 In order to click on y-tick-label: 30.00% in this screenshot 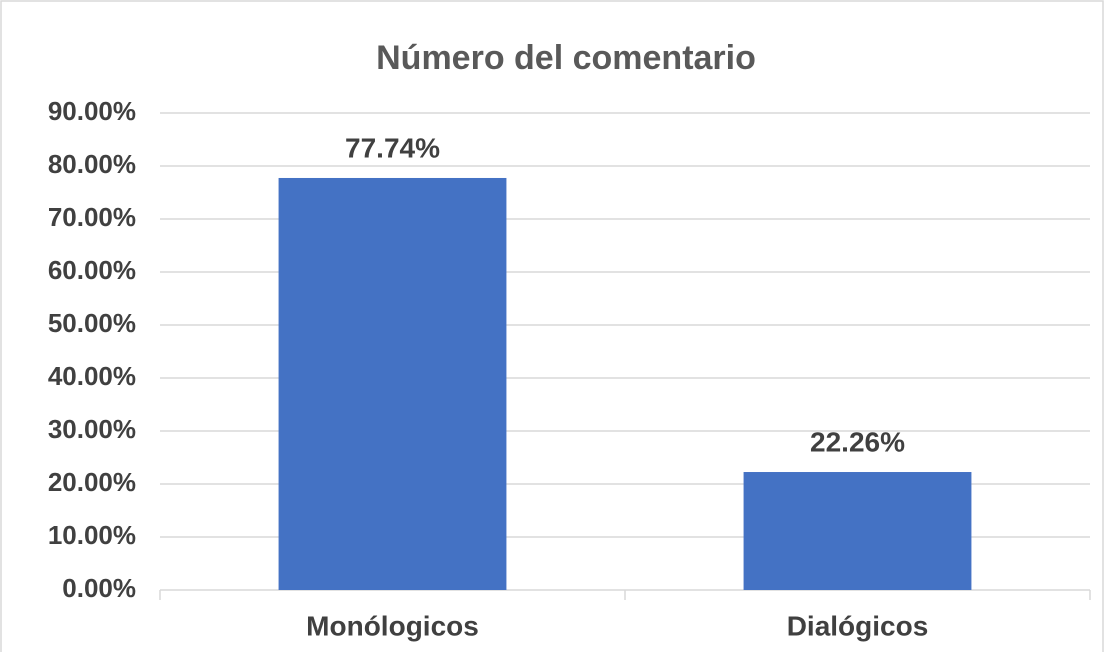, I will do `click(92, 429)`.